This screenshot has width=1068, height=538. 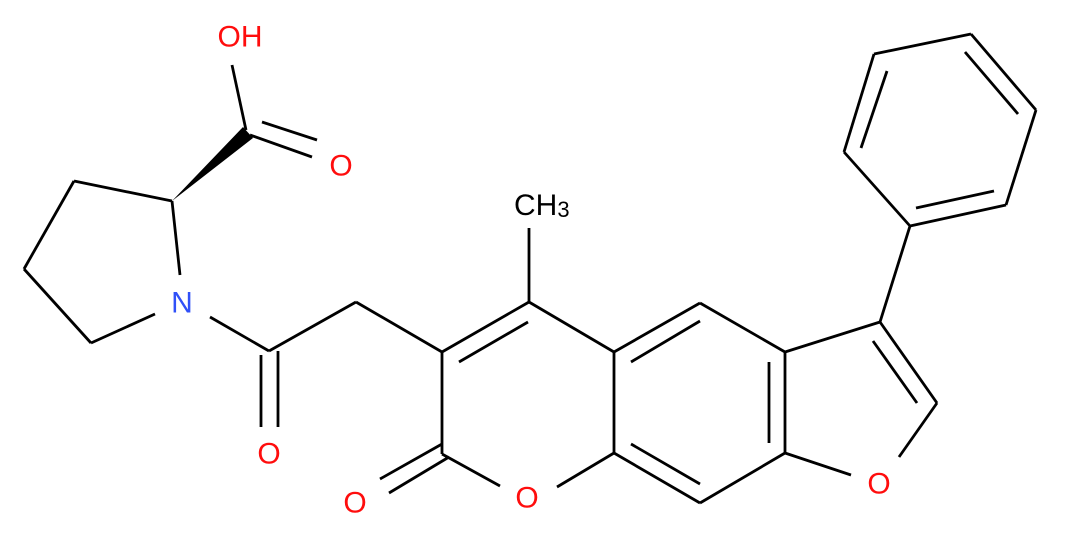 What do you see at coordinates (895, 372) in the screenshot?
I see `bond-furan-inner` at bounding box center [895, 372].